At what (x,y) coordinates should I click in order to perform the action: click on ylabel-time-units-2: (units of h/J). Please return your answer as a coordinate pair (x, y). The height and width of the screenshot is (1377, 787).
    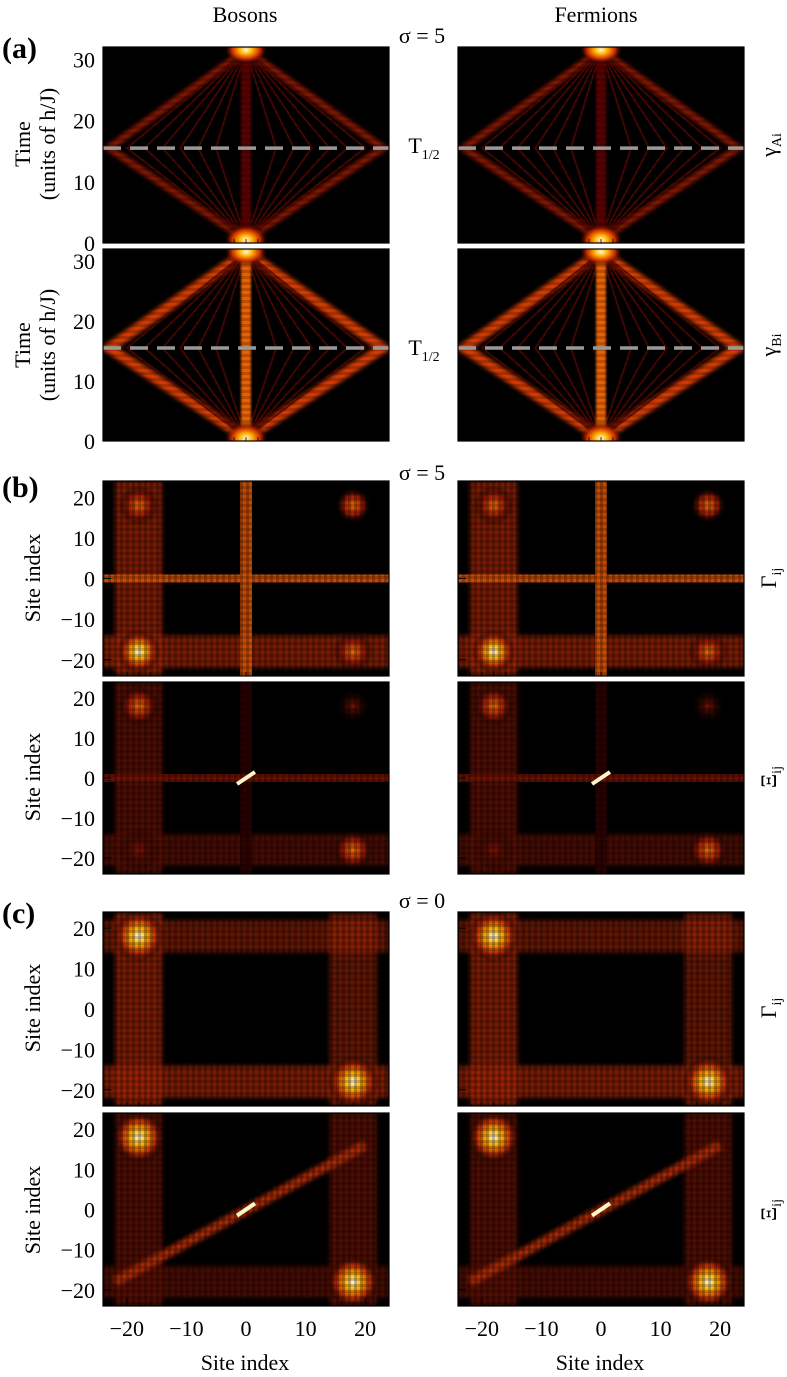
    Looking at the image, I should click on (47, 345).